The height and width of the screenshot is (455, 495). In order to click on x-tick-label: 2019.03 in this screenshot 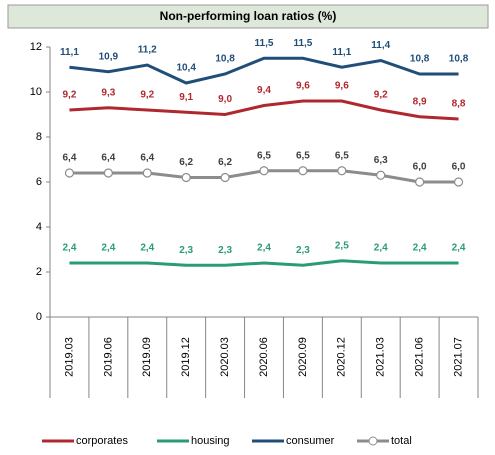, I will do `click(69, 357)`.